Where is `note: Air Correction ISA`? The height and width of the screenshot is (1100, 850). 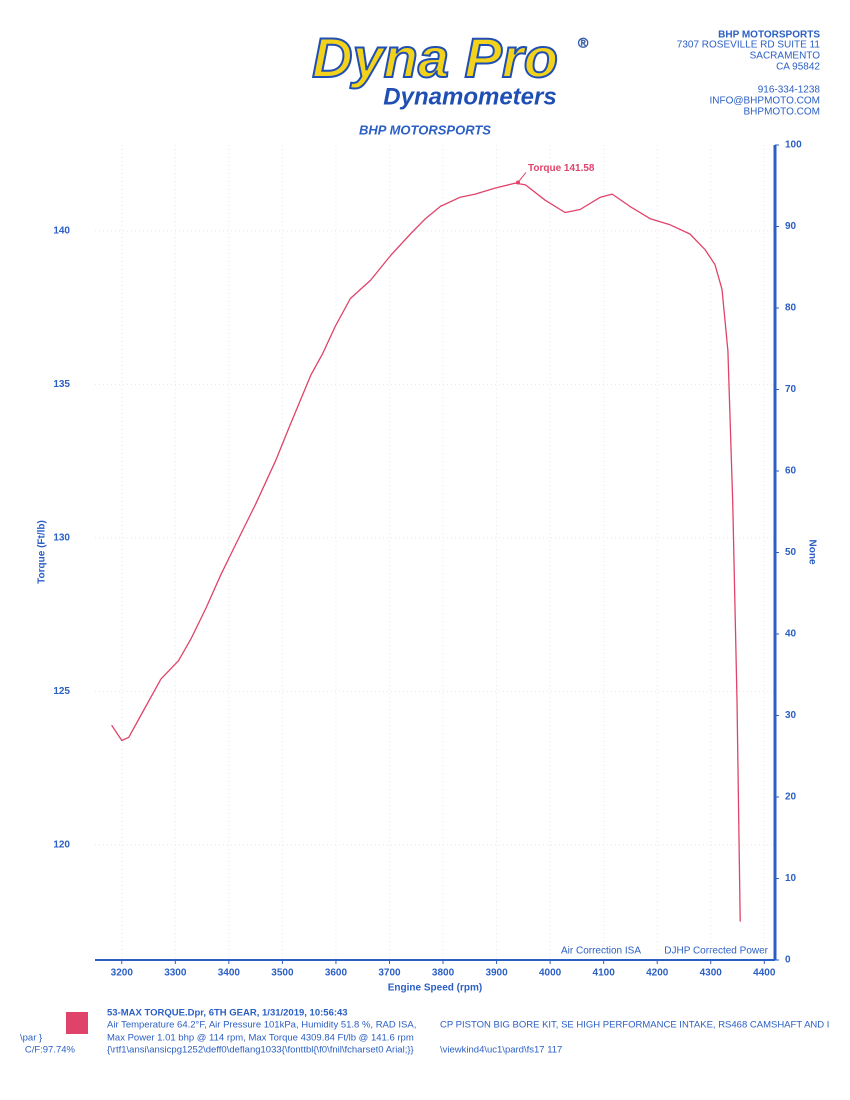
note: Air Correction ISA is located at coordinates (601, 951).